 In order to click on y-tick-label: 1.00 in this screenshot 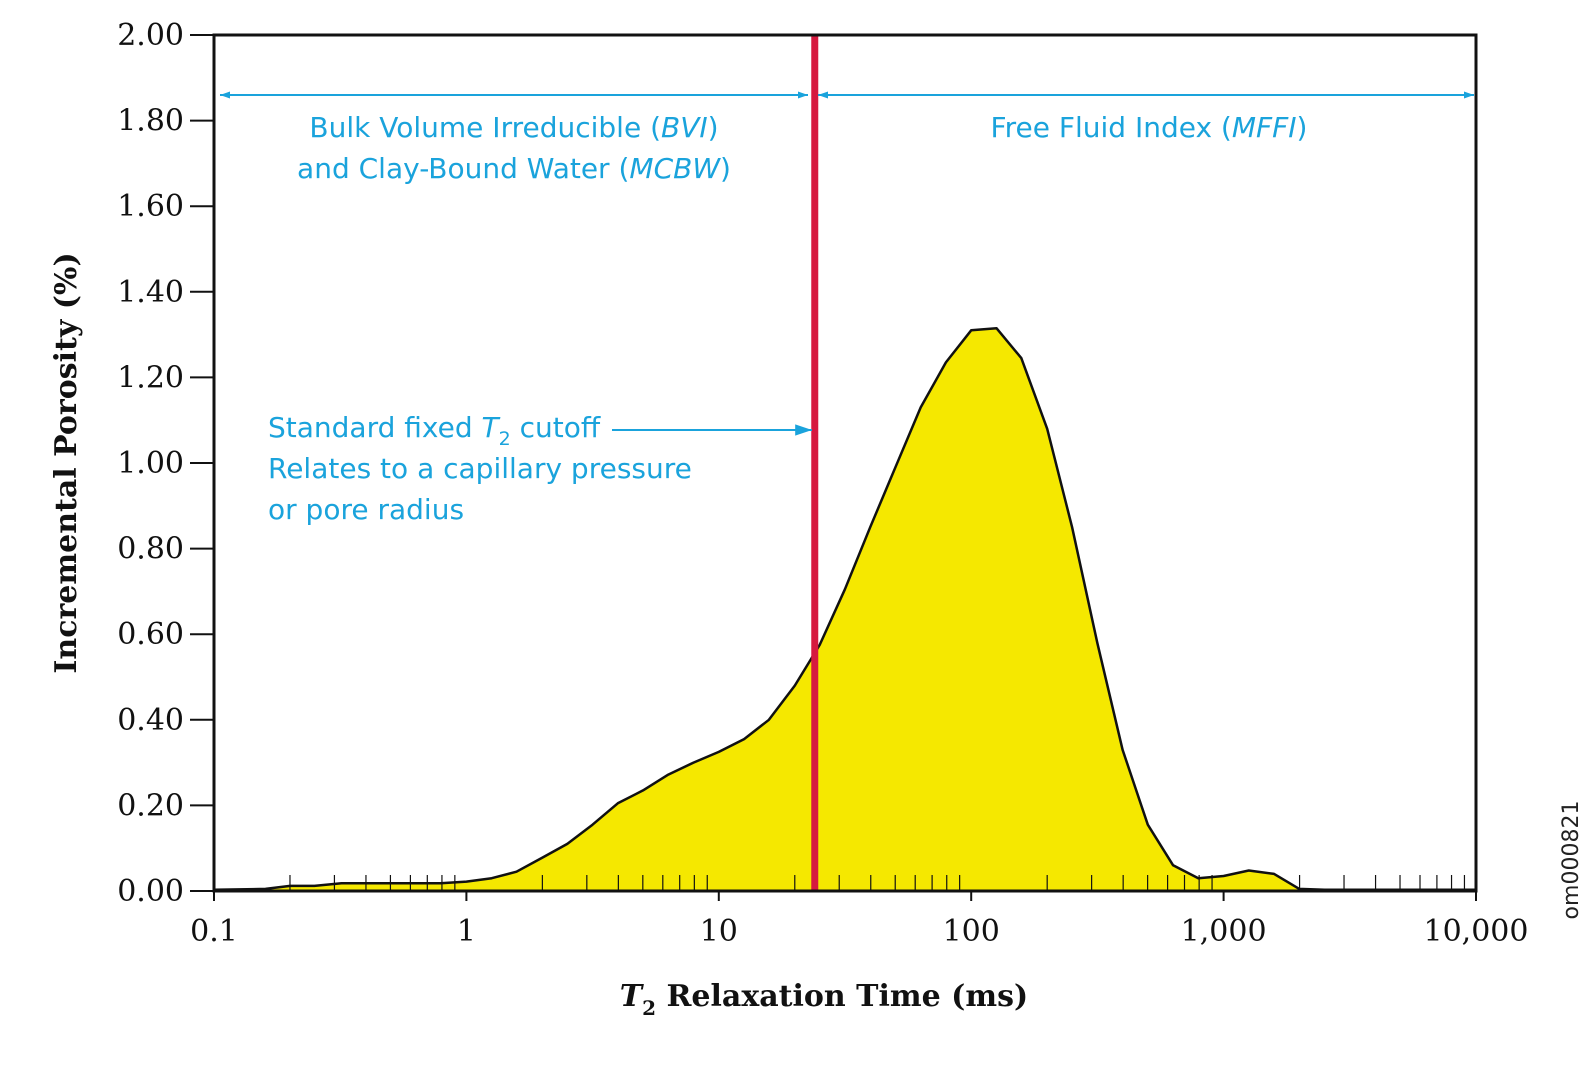, I will do `click(150, 463)`.